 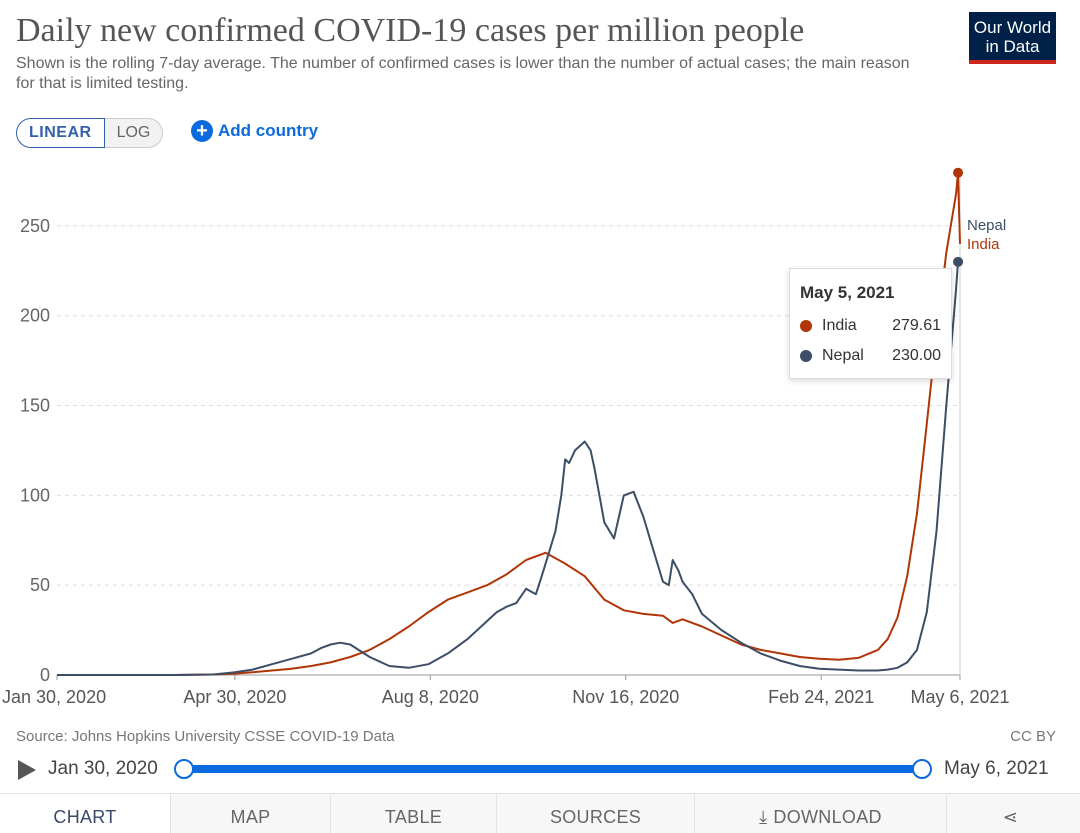 I want to click on series-end-label-nepal: Nepal, so click(x=986, y=225).